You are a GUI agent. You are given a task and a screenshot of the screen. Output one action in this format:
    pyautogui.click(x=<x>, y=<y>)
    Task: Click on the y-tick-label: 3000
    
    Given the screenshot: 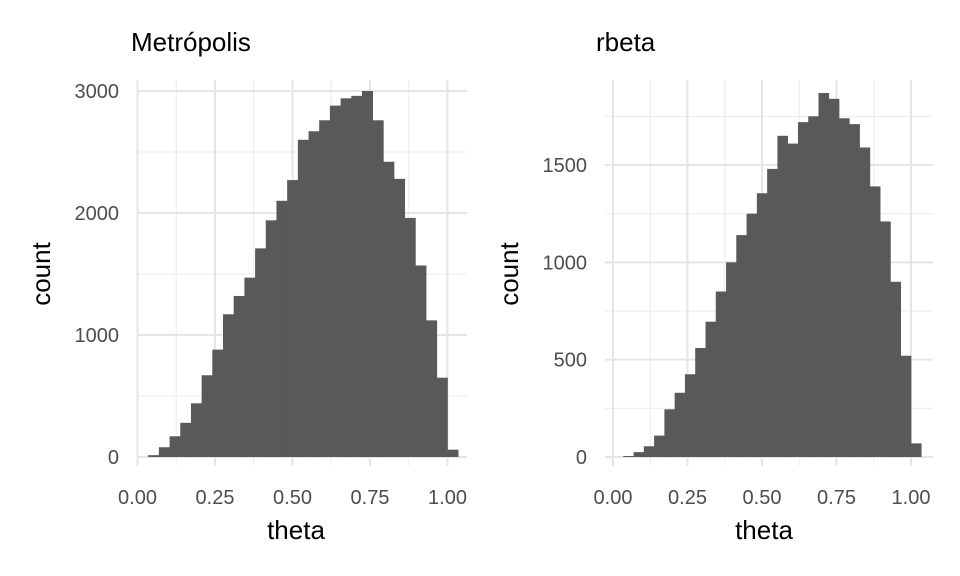 What is the action you would take?
    pyautogui.click(x=97, y=92)
    